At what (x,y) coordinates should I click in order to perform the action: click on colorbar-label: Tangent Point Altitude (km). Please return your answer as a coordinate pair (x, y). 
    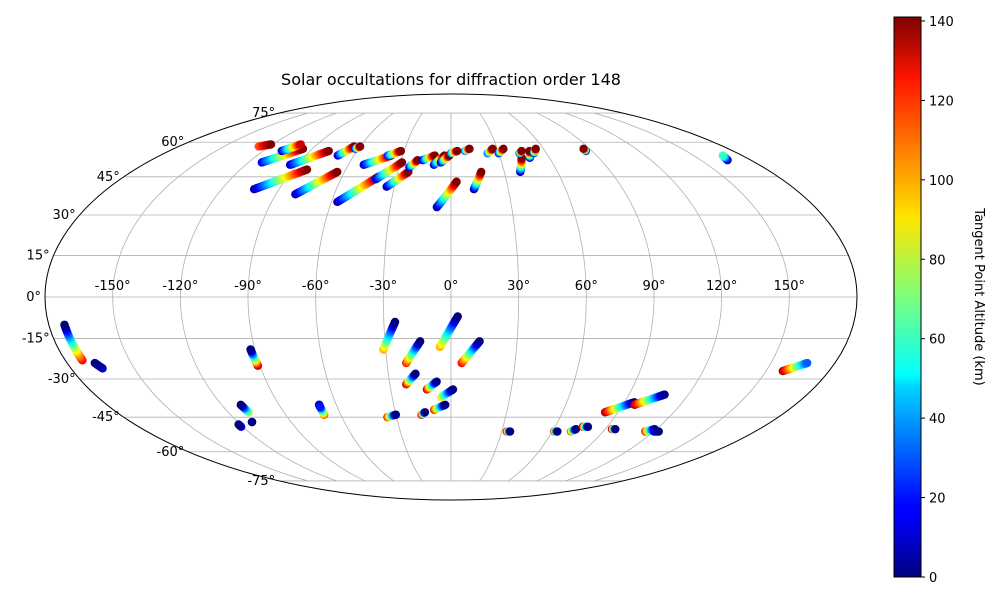
    Looking at the image, I should click on (978, 296).